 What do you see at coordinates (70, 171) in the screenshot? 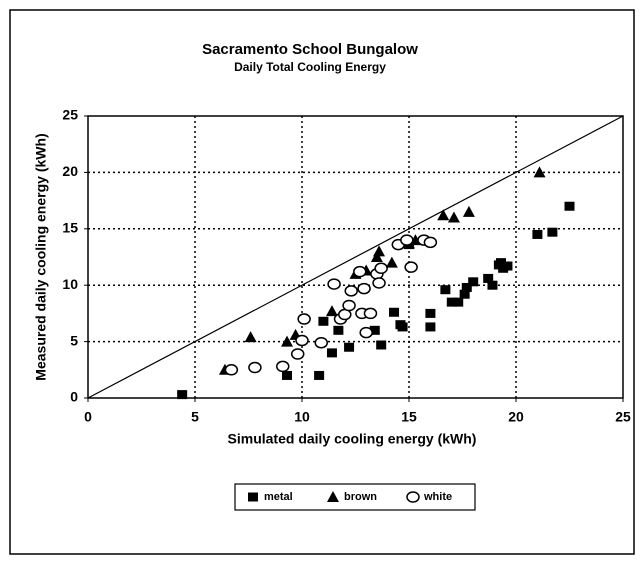
I see `y-tick-label: 20` at bounding box center [70, 171].